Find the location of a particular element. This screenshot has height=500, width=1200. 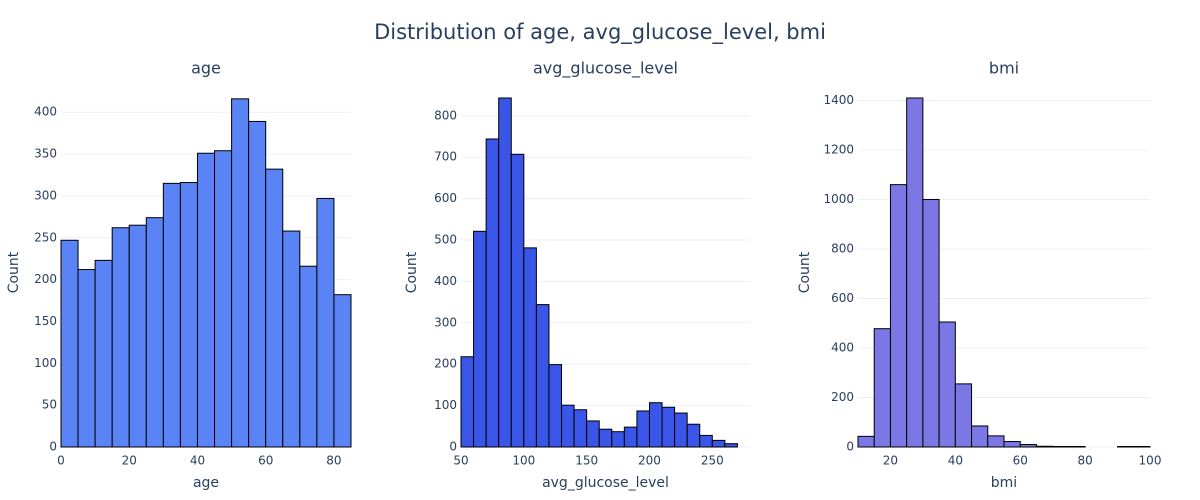

x-tick-label: 200 is located at coordinates (649, 461).